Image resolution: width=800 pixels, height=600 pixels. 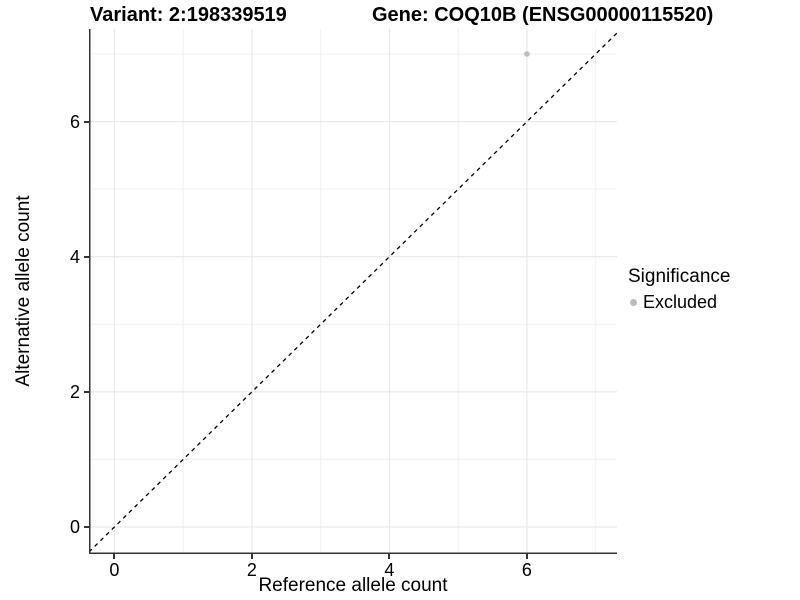 I want to click on y-tick-label: 0, so click(x=74, y=526).